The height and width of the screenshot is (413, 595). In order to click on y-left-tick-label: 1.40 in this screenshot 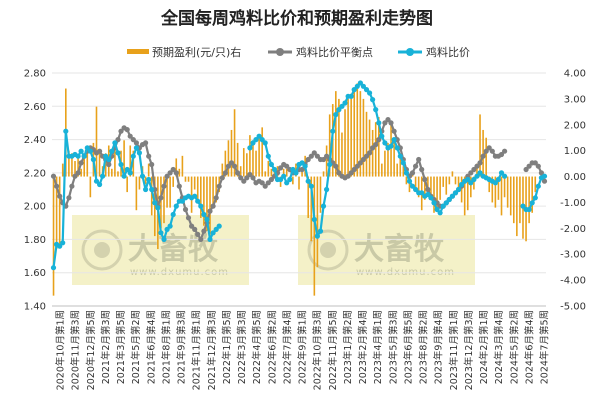, I will do `click(35, 307)`.